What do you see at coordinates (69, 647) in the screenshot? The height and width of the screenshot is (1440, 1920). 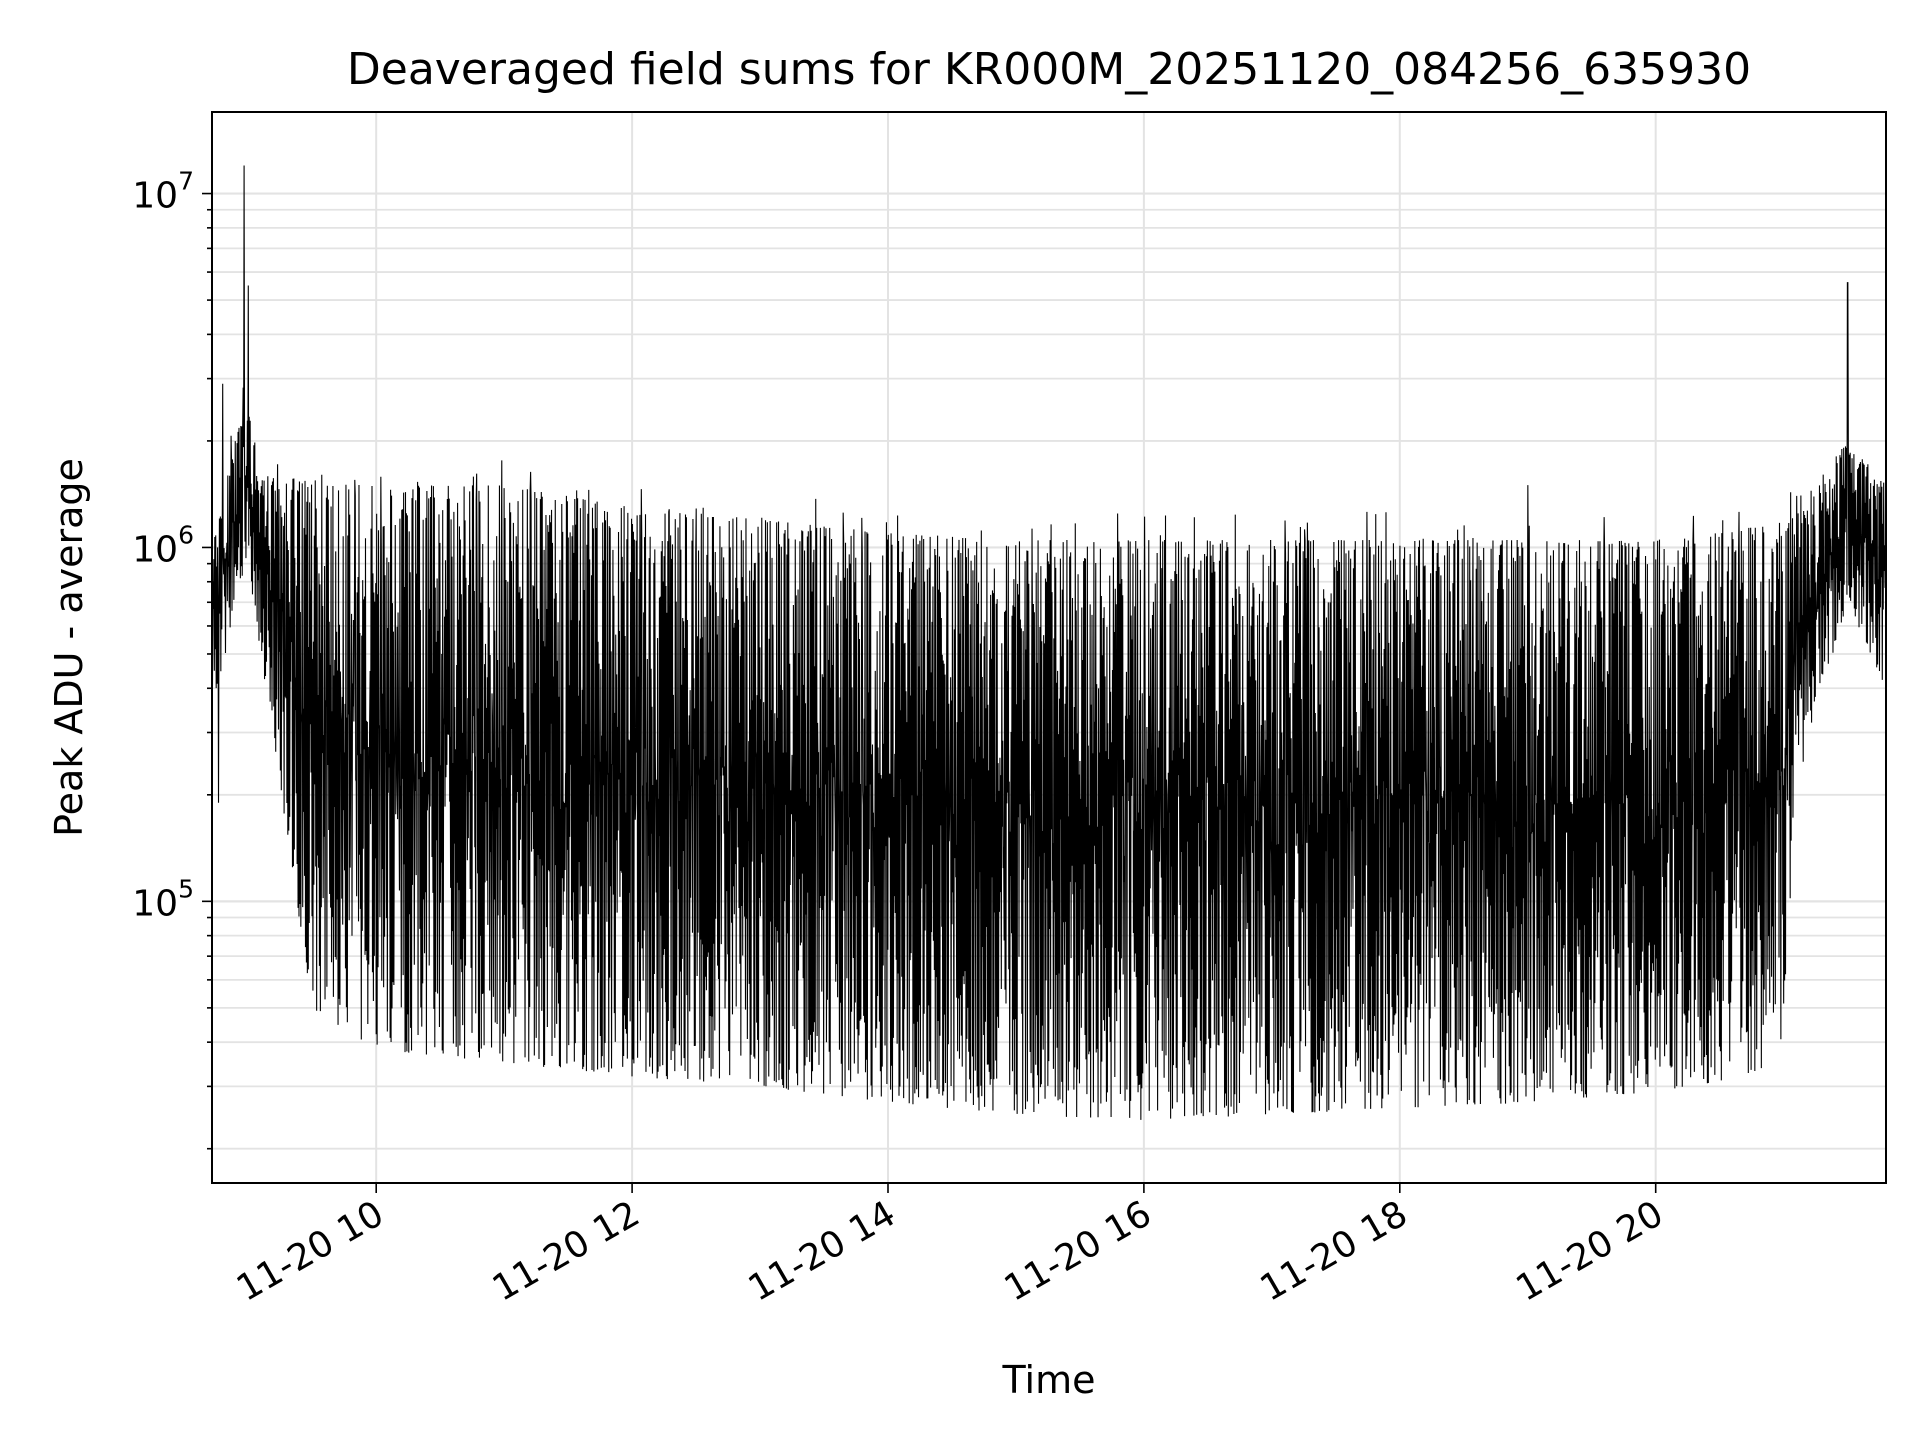 I see `y-axis-label: Peak ADU - average` at bounding box center [69, 647].